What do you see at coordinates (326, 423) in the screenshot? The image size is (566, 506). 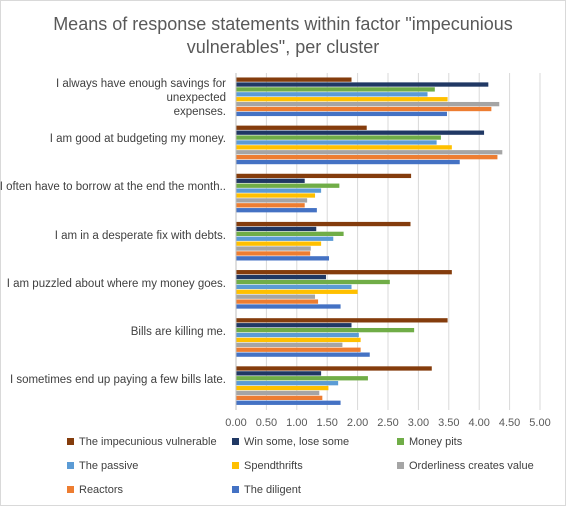 I see `x-tick-label: 1.50` at bounding box center [326, 423].